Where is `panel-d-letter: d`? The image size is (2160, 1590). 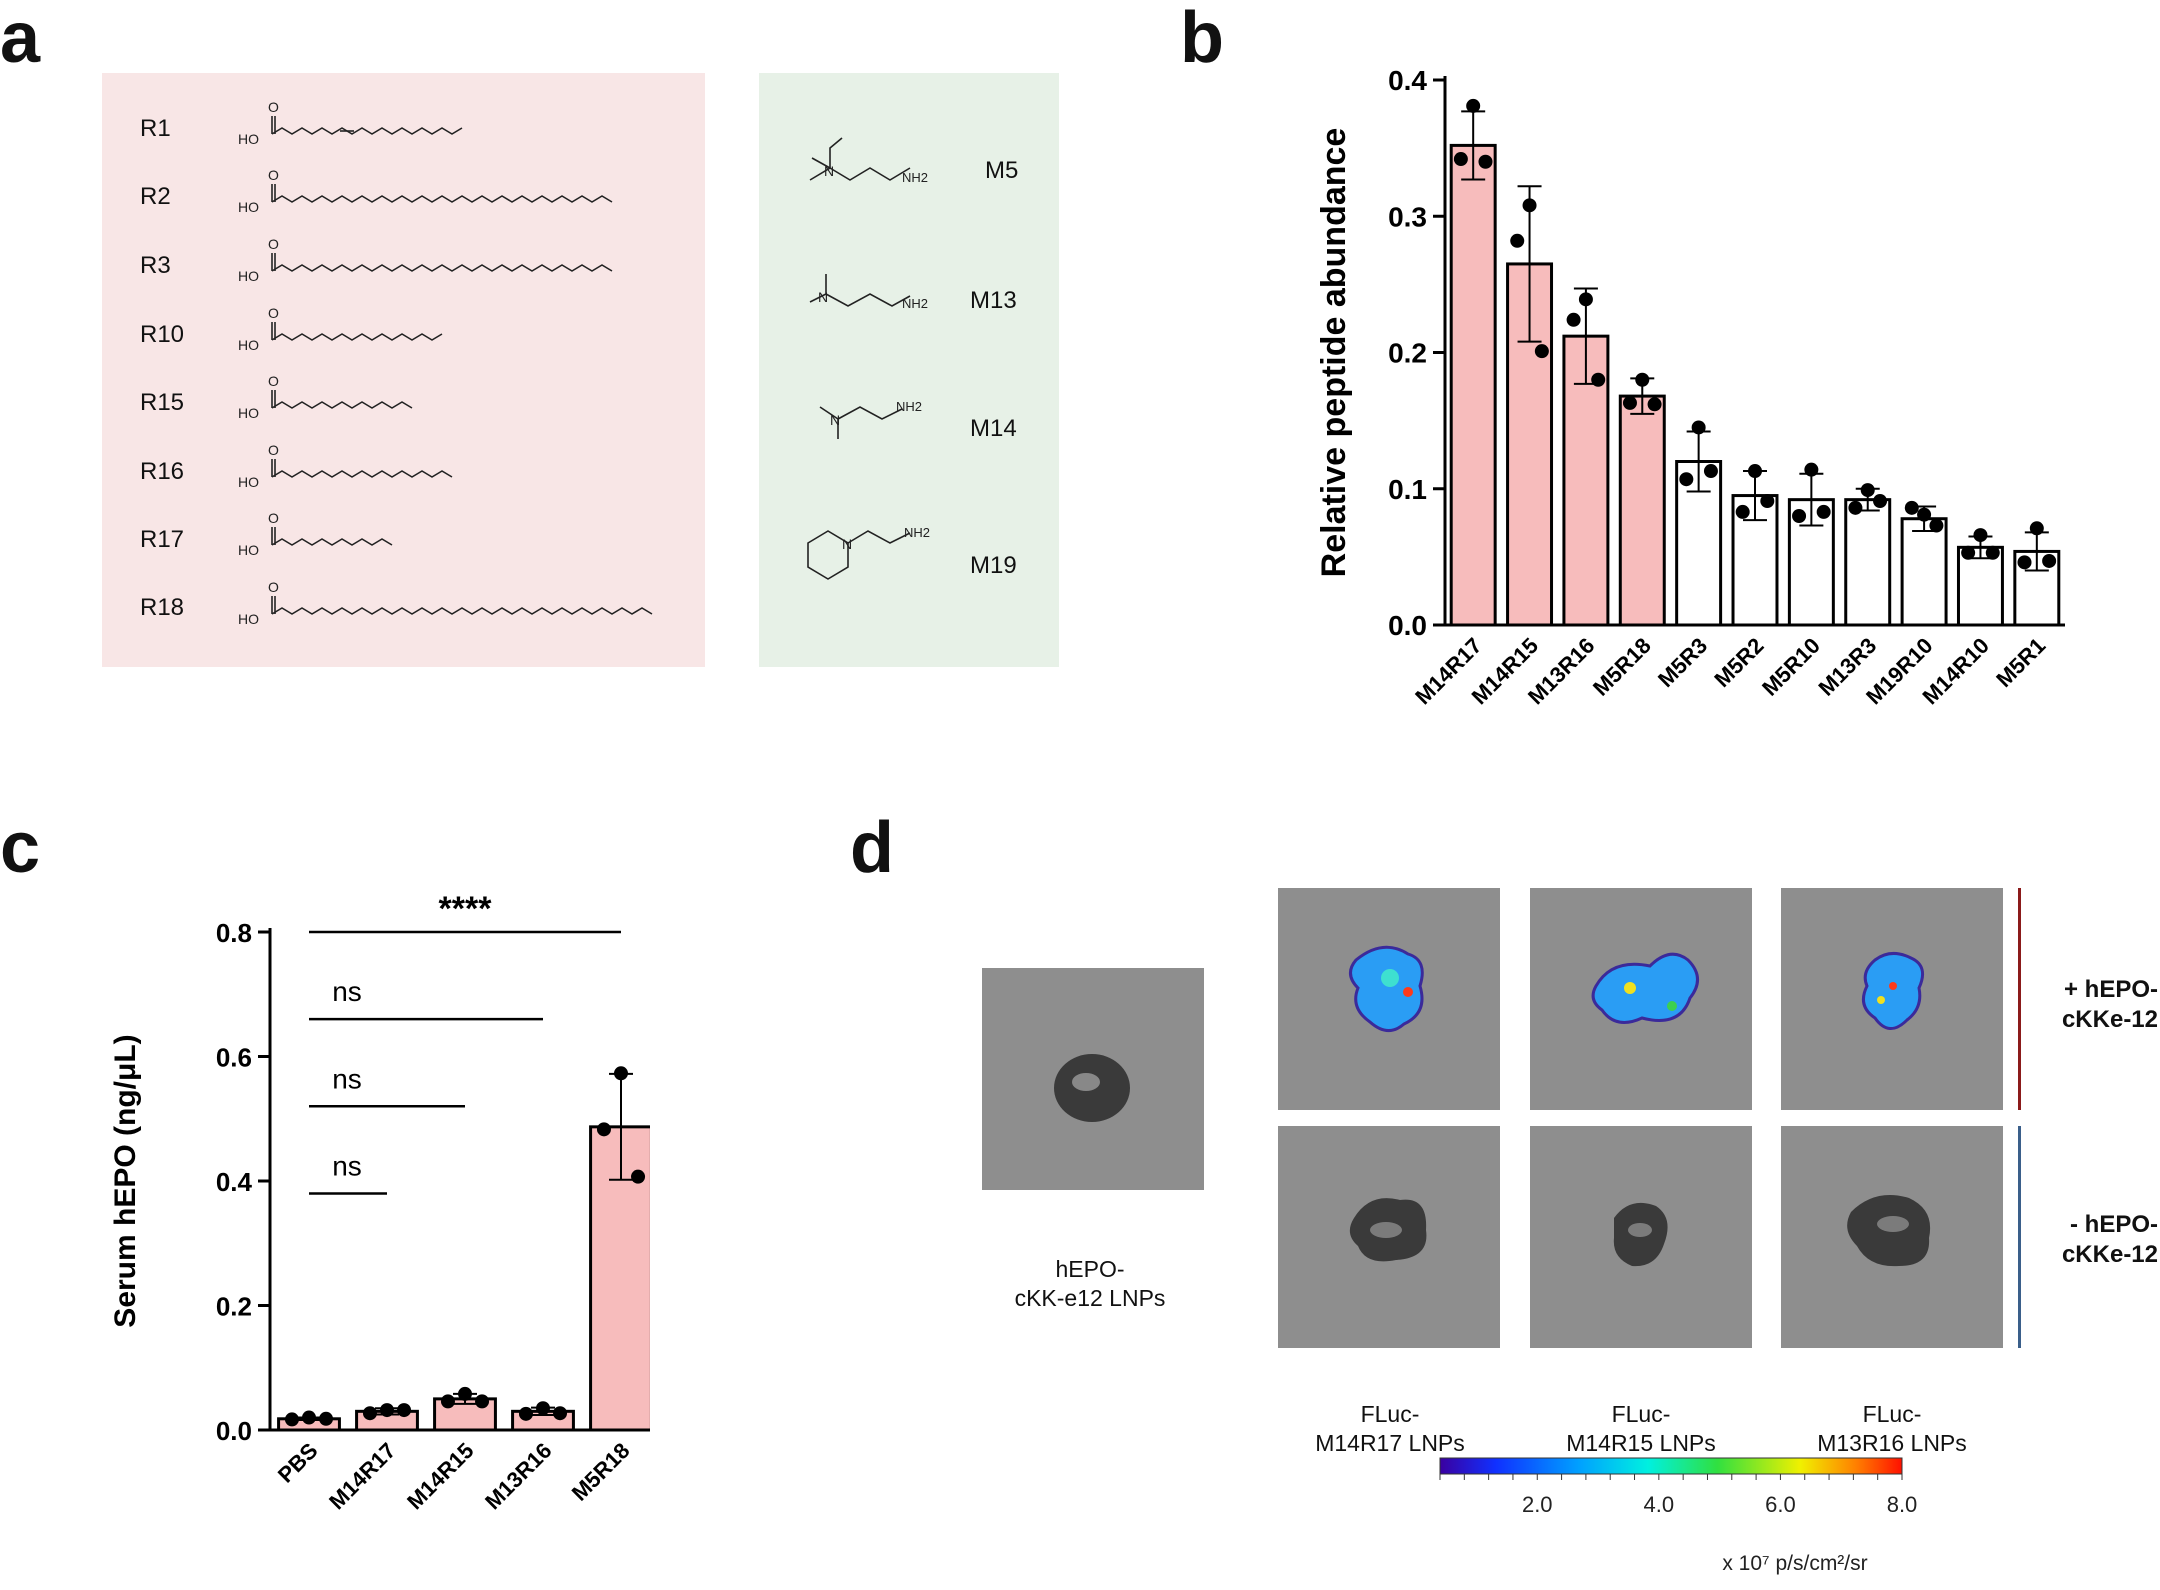 panel-d-letter: d is located at coordinates (872, 848).